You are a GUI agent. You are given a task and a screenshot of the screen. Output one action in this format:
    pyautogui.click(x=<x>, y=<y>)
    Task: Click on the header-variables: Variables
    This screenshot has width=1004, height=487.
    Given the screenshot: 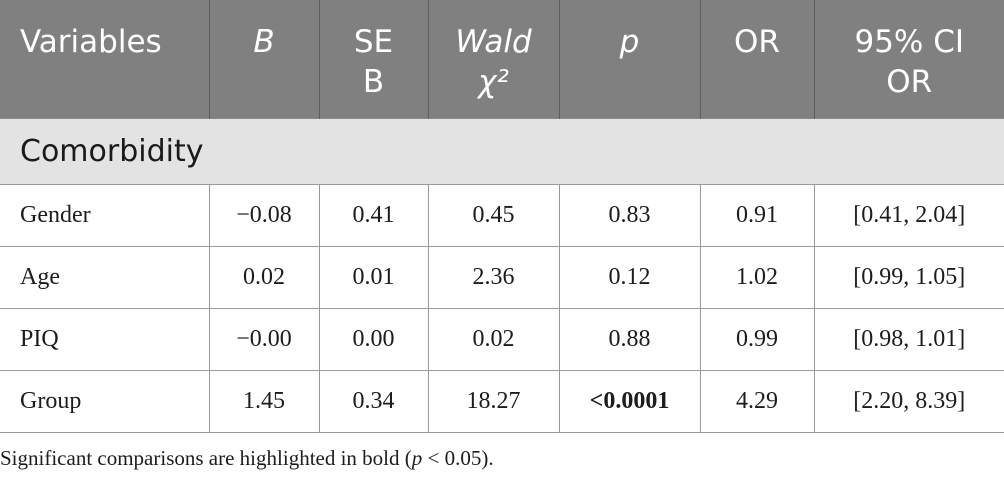 What is the action you would take?
    pyautogui.click(x=104, y=59)
    